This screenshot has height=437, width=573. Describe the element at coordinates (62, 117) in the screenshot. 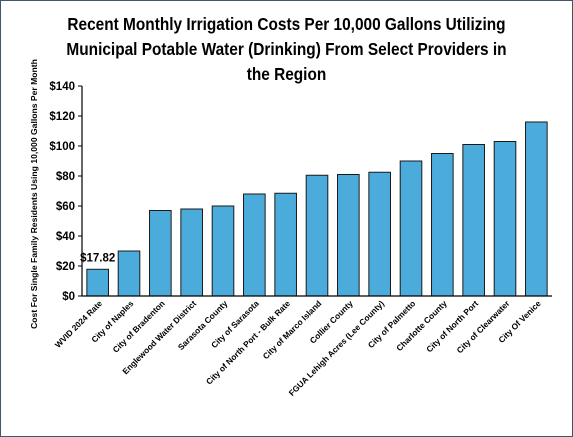

I see `y-tick-label: $120` at that location.